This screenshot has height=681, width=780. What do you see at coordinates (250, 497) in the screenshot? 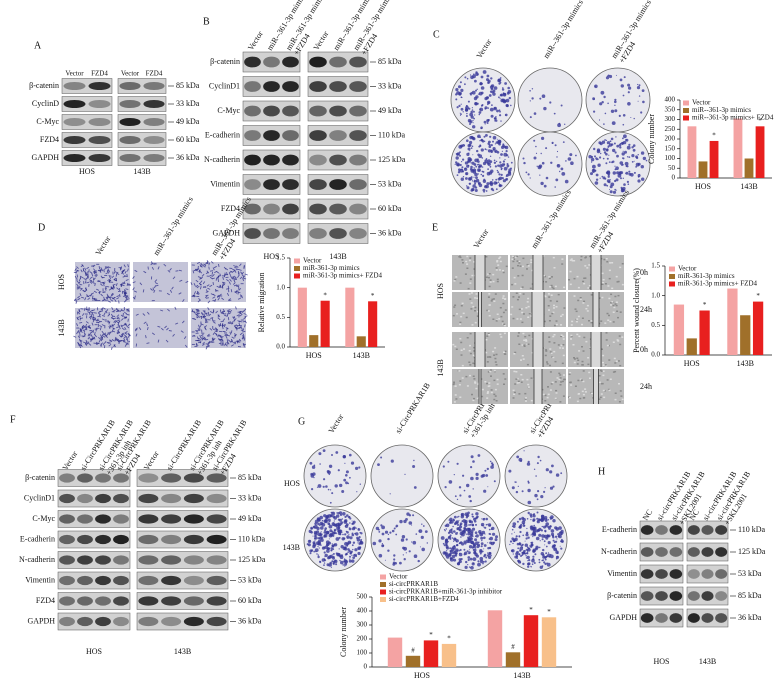
I see `kda-label: 33 kDa` at bounding box center [250, 497].